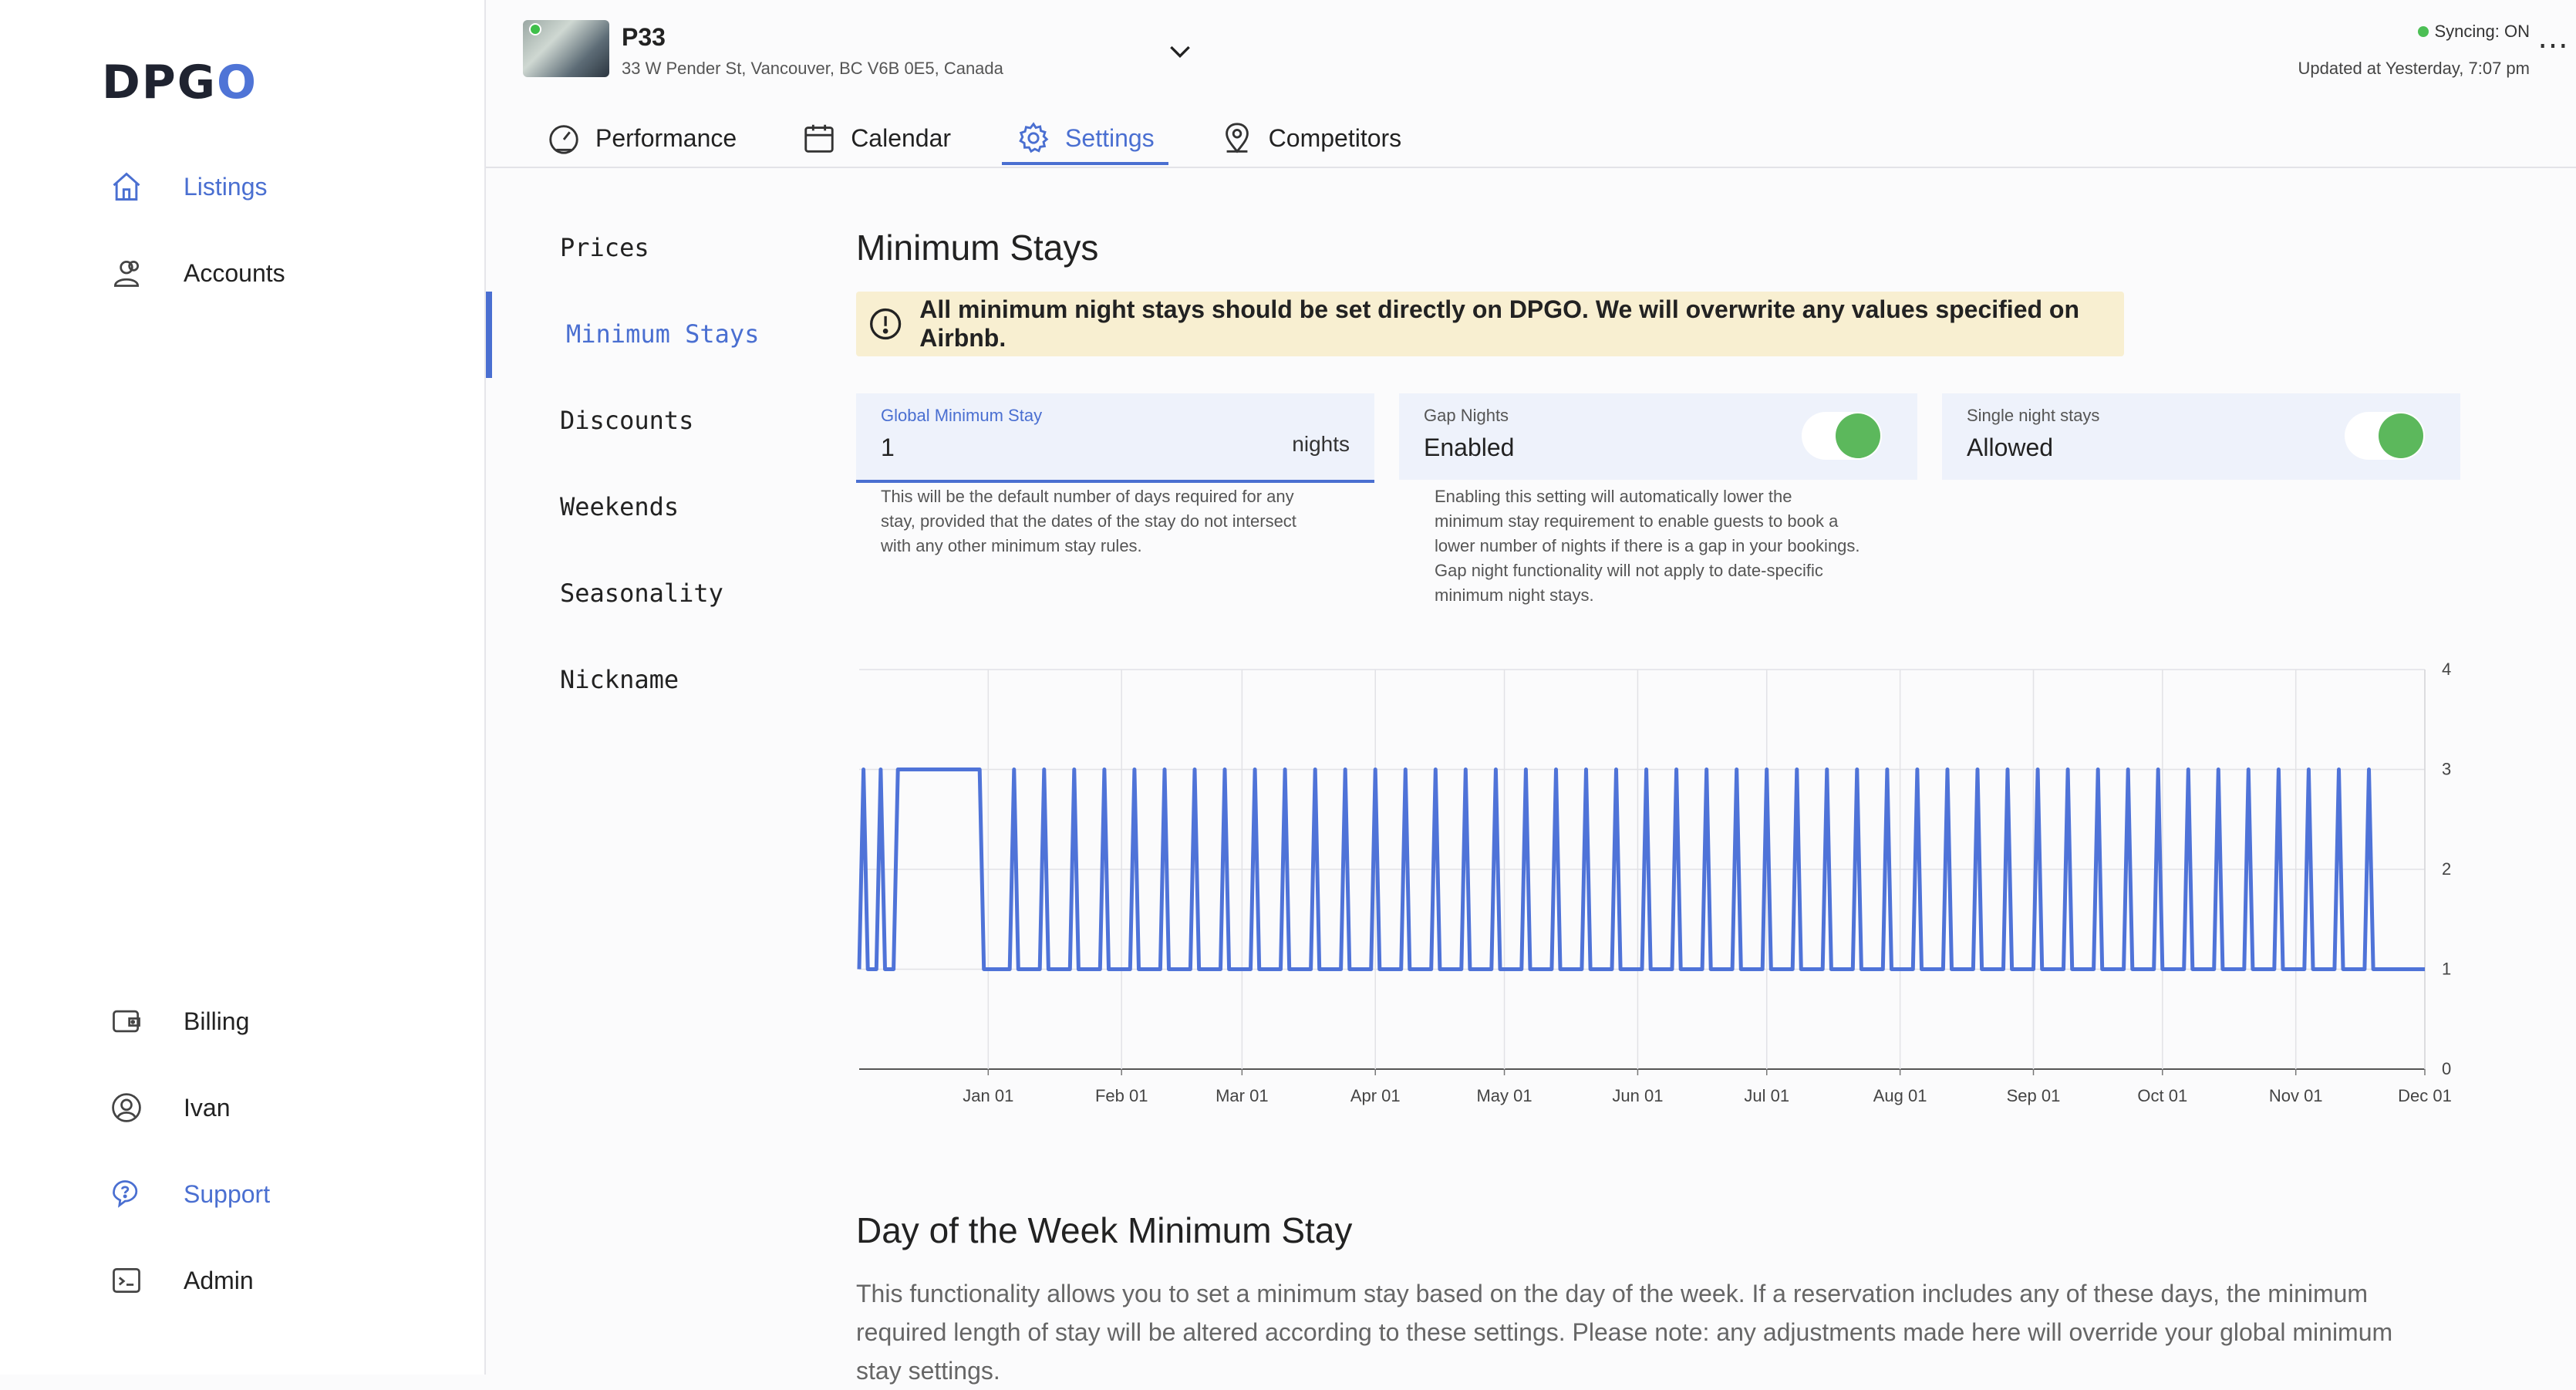 The image size is (2576, 1390). Describe the element at coordinates (1110, 138) in the screenshot. I see `tab-label: Settings` at that location.